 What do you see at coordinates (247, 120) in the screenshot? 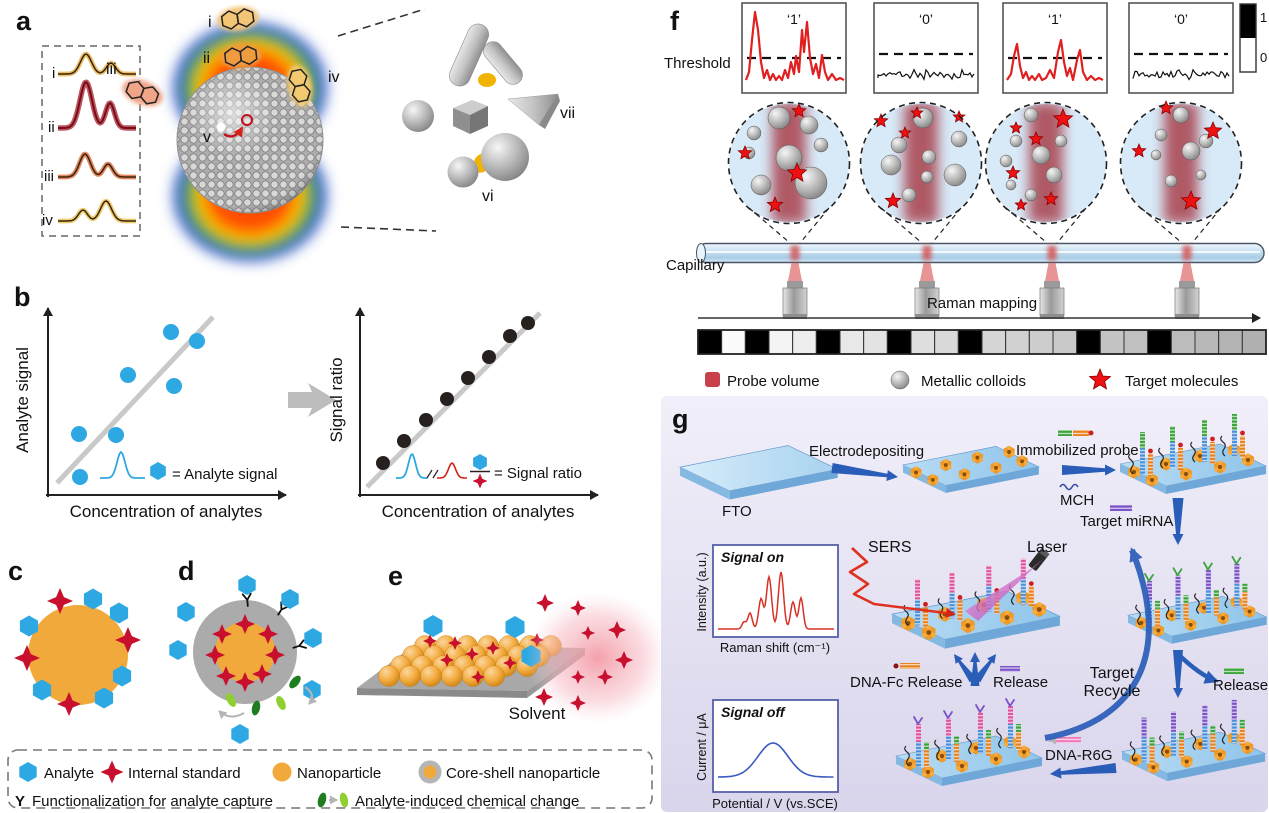
I see `embed-site-circle` at bounding box center [247, 120].